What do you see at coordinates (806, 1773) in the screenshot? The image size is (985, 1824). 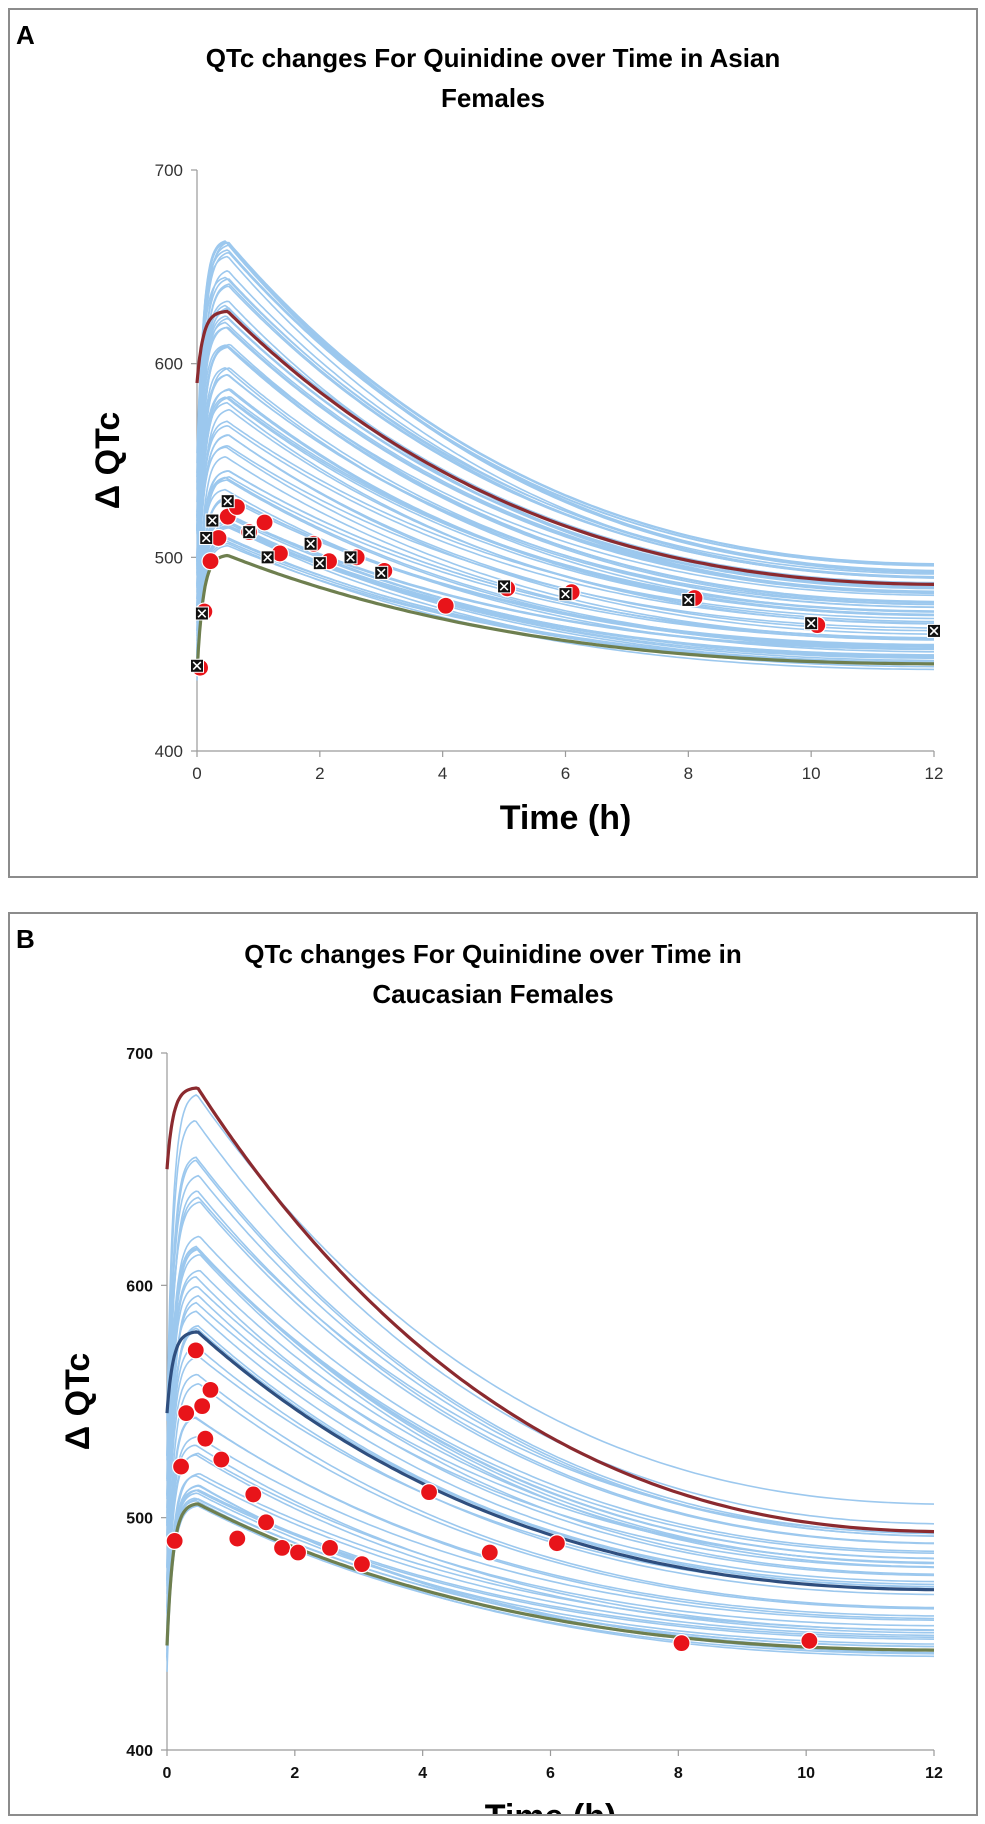 I see `x-tick-label: 10` at bounding box center [806, 1773].